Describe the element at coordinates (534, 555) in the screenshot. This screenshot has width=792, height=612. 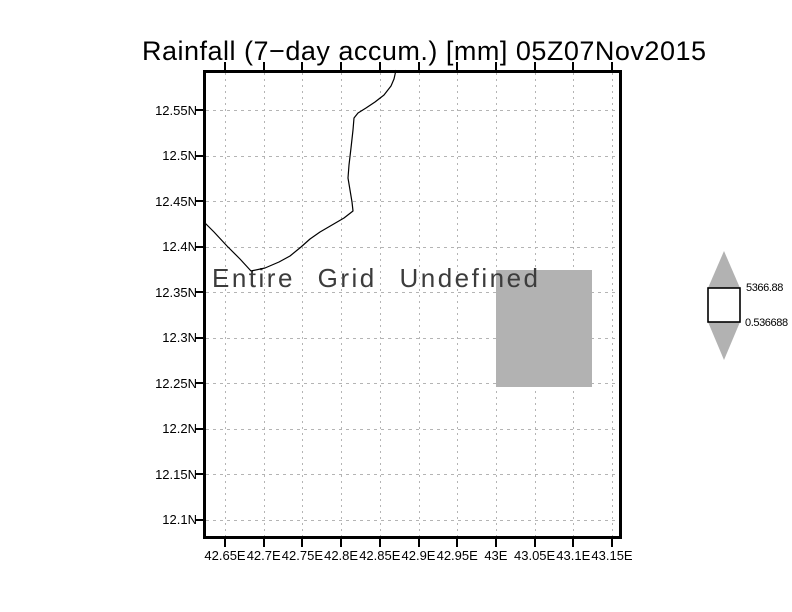
I see `lon-tick-label: 43.05E` at that location.